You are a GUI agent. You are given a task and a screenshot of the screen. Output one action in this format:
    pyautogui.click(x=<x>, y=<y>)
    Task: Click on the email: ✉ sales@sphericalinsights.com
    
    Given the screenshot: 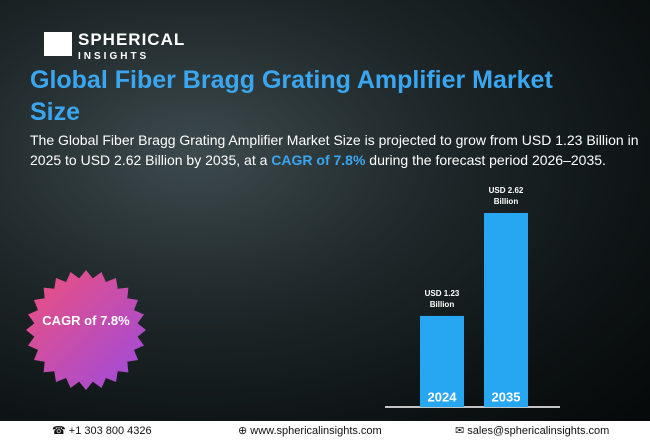 What is the action you would take?
    pyautogui.click(x=532, y=431)
    